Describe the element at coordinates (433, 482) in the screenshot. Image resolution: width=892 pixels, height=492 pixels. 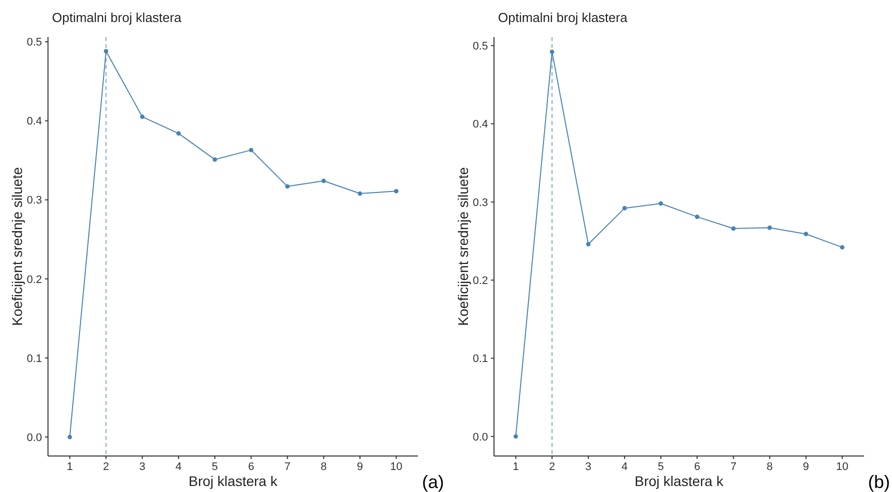
I see `text: (a)` at that location.